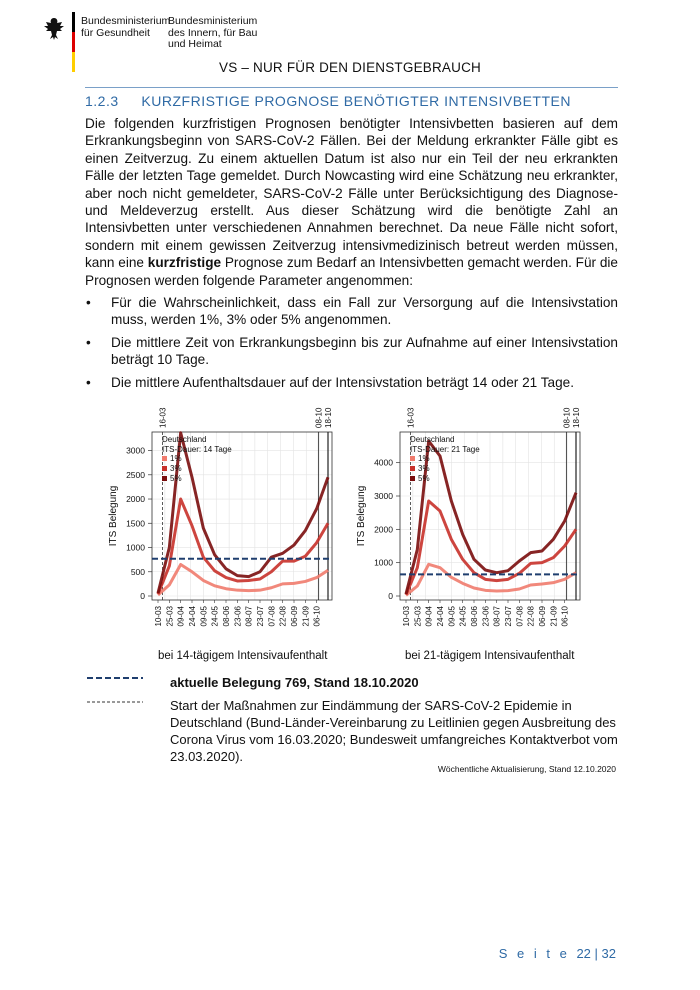  I want to click on legend-subtitle: ITS-Dauer: 21 Tage, so click(445, 449).